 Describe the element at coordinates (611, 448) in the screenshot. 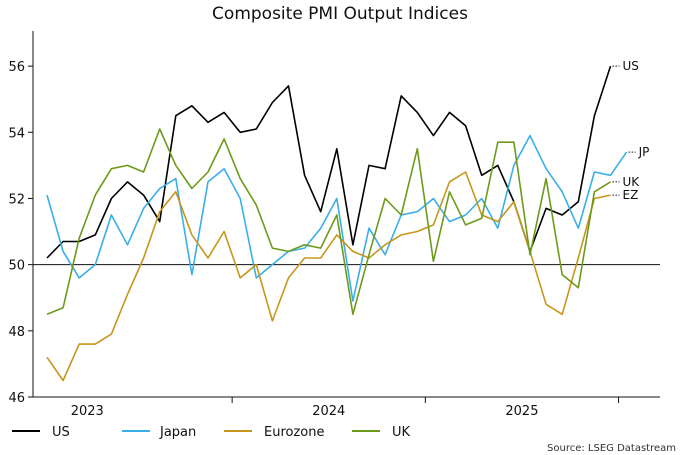

I see `source-note: Source: LSEG Datastream` at that location.